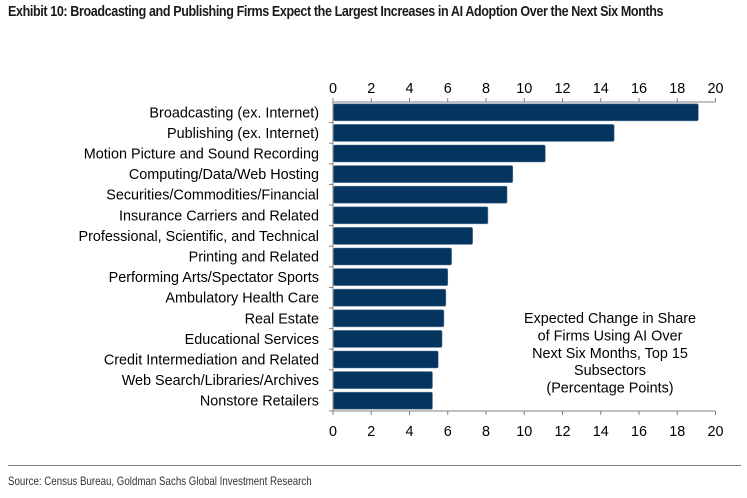 Image resolution: width=747 pixels, height=498 pixels. I want to click on bottom-tick-label: 8, so click(486, 432).